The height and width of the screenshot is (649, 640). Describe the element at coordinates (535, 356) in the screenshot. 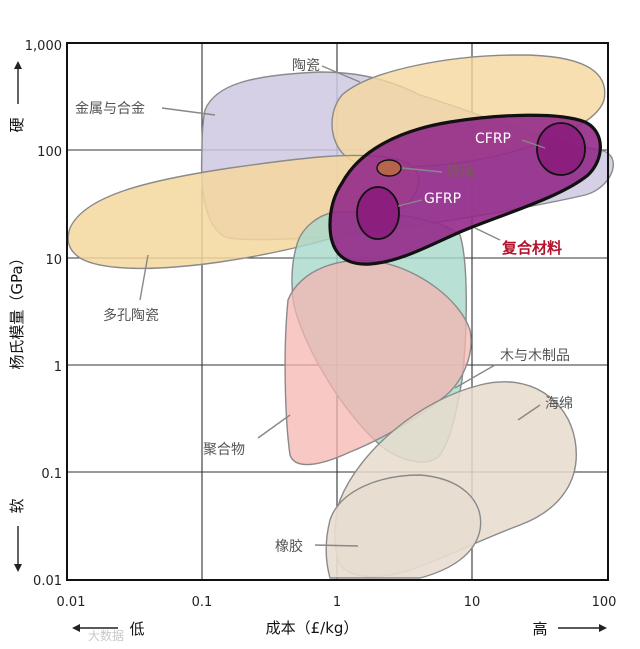

I see `label-wood: 木与木制品` at that location.